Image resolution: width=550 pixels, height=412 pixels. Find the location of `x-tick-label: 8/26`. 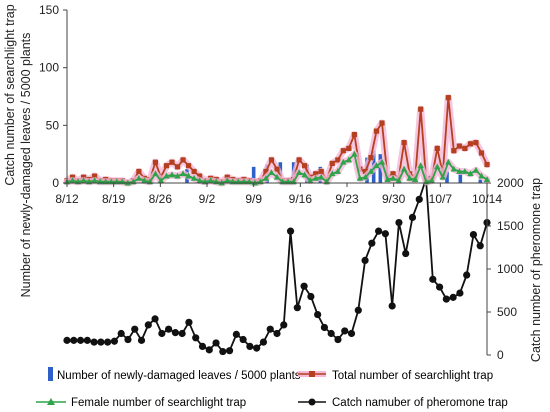

x-tick-label: 8/26 is located at coordinates (161, 199).